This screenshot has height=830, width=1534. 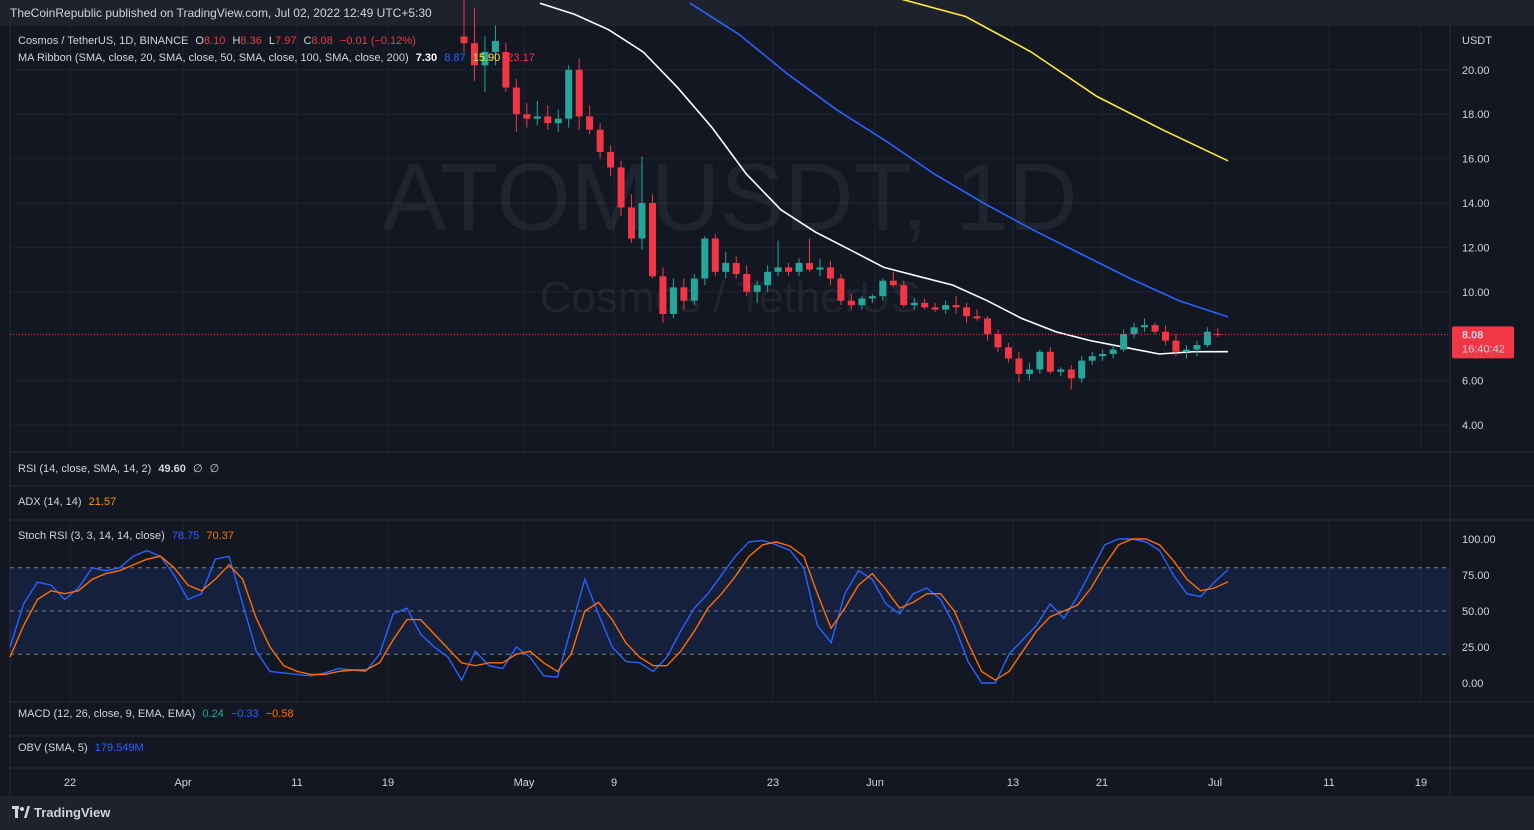 What do you see at coordinates (244, 714) in the screenshot?
I see `macd-signal-value: −0.33` at bounding box center [244, 714].